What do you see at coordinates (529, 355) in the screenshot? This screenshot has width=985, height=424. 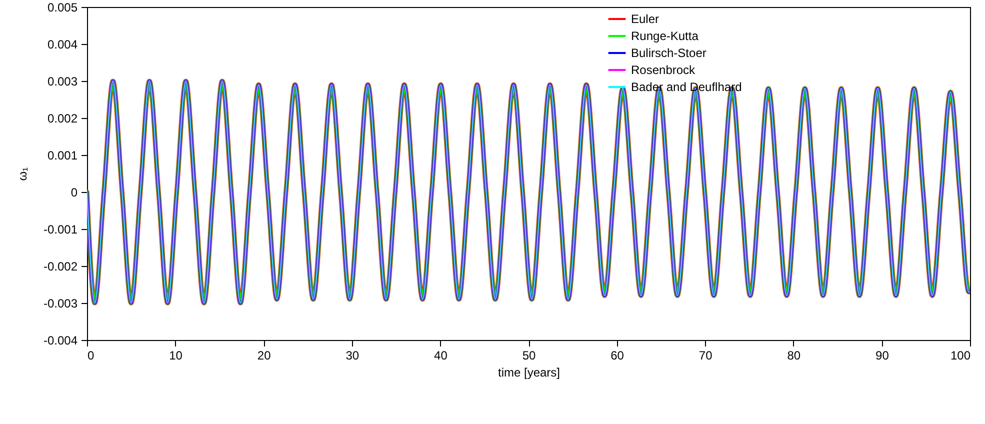 I see `x-tick-label: 50` at bounding box center [529, 355].